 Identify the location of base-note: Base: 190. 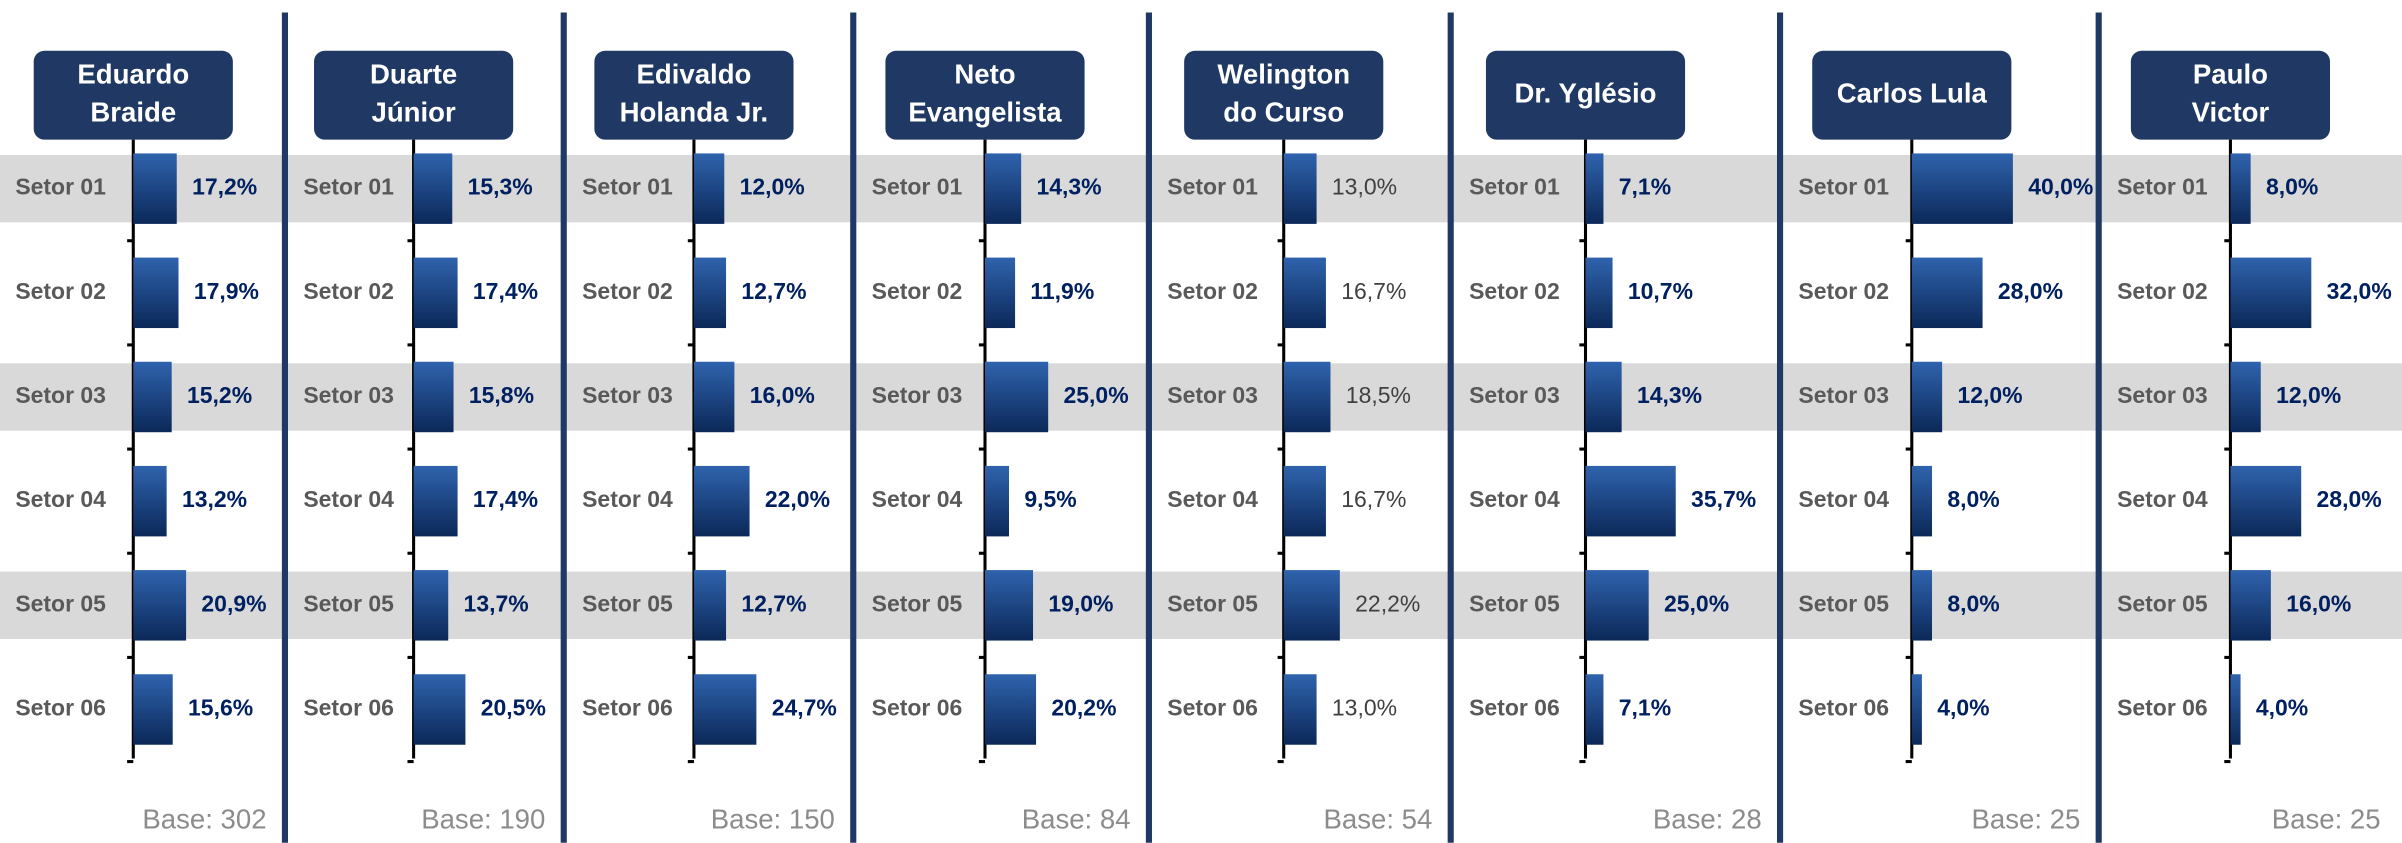
(483, 819).